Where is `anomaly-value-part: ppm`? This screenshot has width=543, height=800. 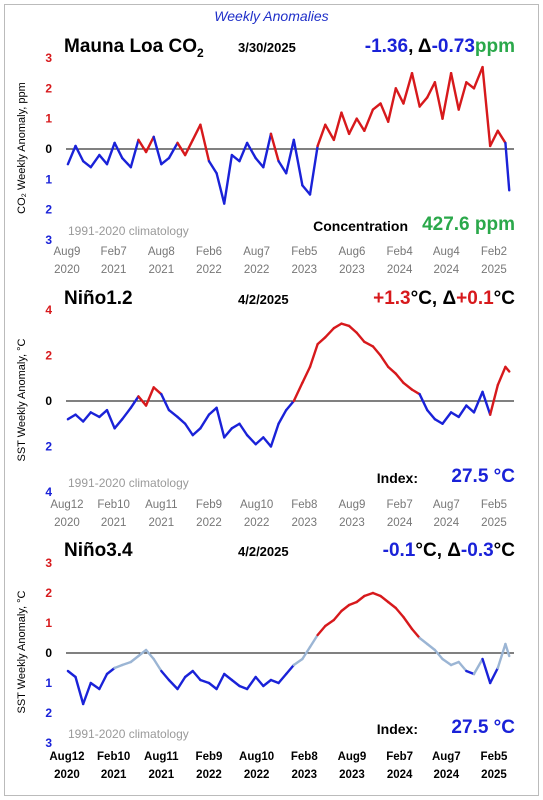
anomaly-value-part: ppm is located at coordinates (494, 46).